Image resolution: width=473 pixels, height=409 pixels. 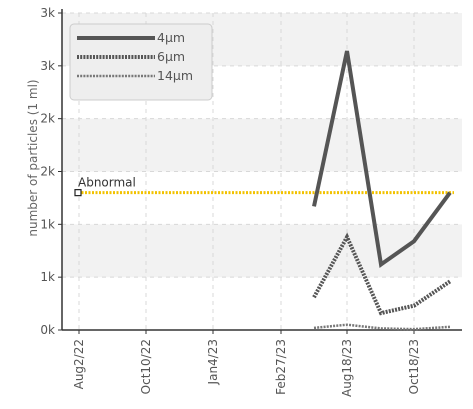 What do you see at coordinates (281, 367) in the screenshot?
I see `x-tick-label: Feb27/23` at bounding box center [281, 367].